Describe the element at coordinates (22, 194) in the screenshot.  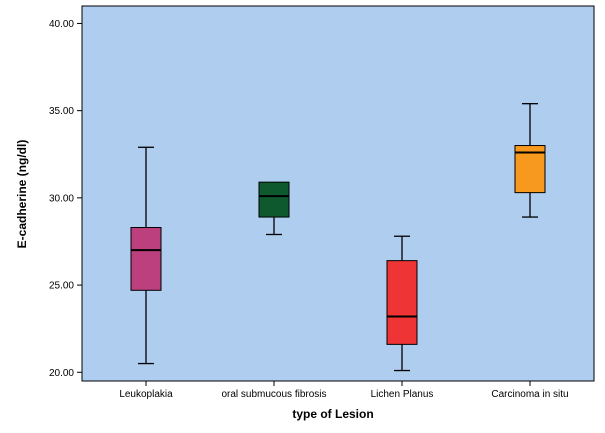
I see `y-axis-title: E-cadherine (ng/dl)` at that location.